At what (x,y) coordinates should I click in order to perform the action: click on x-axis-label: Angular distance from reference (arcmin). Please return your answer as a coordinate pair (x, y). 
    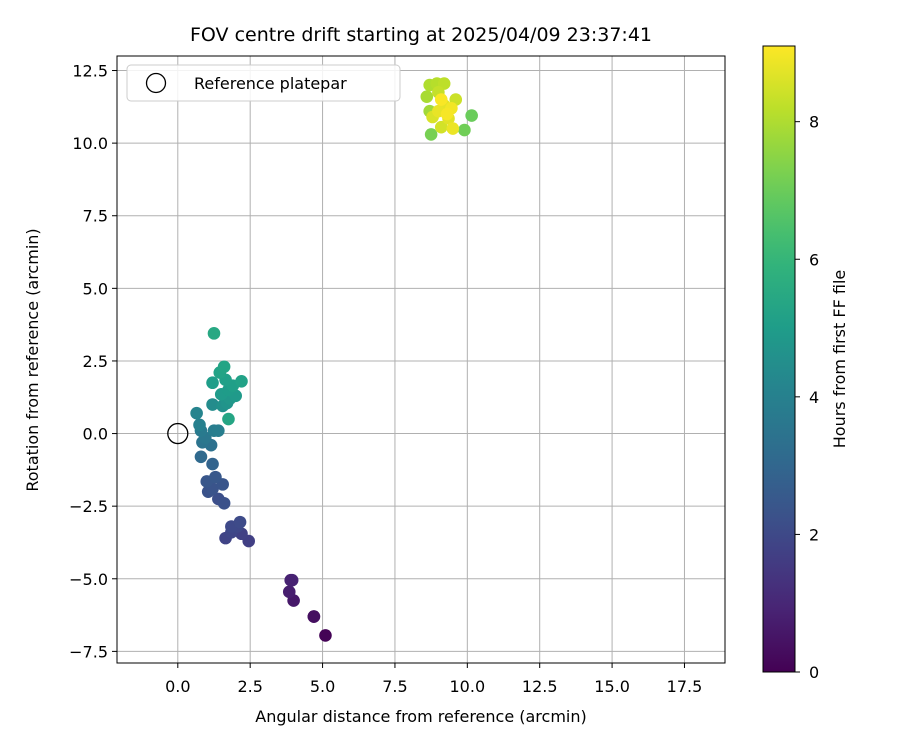
    Looking at the image, I should click on (420, 716).